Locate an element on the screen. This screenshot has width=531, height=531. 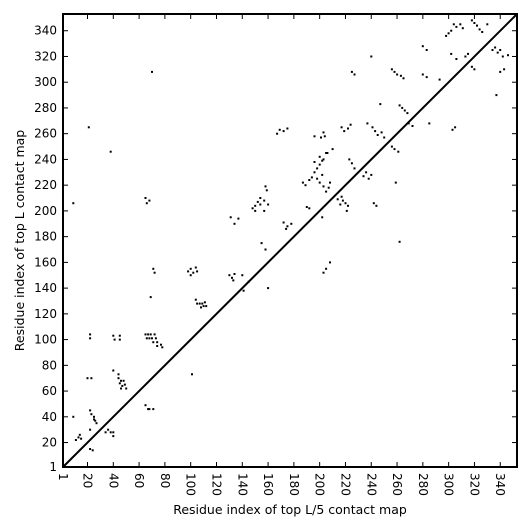
y-tick-label: 60 is located at coordinates (49, 391).